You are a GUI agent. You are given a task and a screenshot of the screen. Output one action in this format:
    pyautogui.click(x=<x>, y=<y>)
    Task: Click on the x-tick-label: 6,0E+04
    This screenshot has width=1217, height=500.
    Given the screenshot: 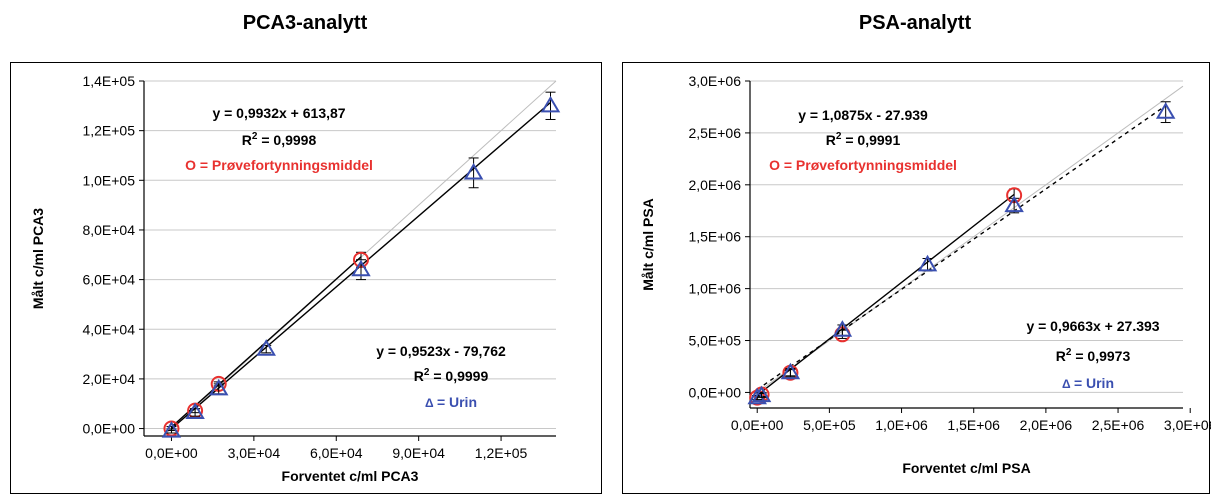 What is the action you would take?
    pyautogui.click(x=336, y=453)
    